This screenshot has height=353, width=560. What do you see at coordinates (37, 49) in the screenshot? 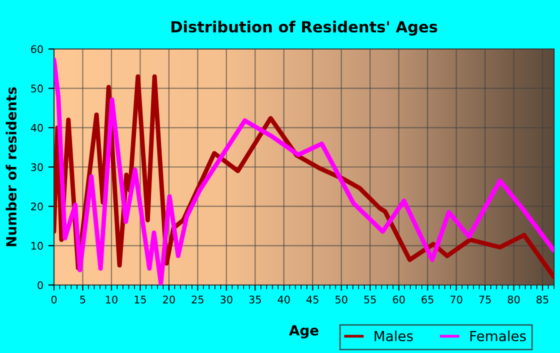
I see `y-tick-label: 60` at bounding box center [37, 49].